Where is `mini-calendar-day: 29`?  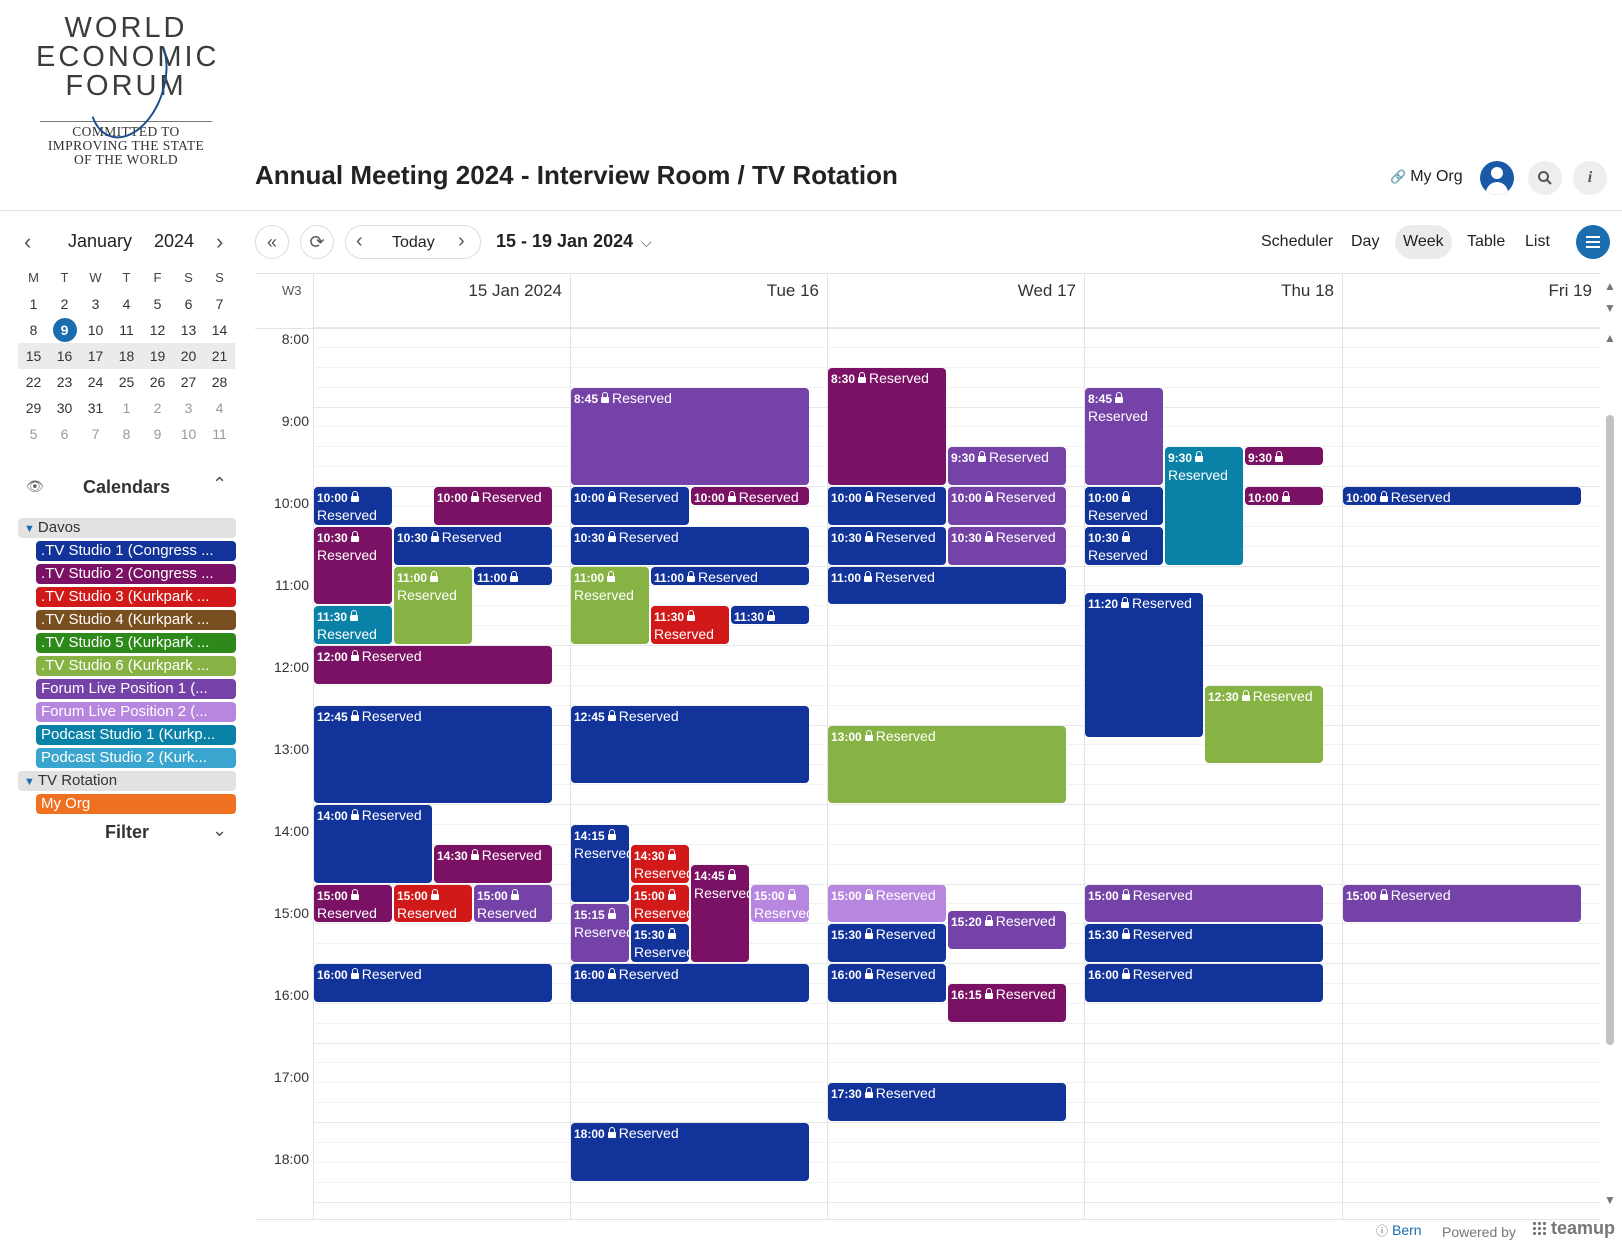
mini-calendar-day: 29 is located at coordinates (33, 408).